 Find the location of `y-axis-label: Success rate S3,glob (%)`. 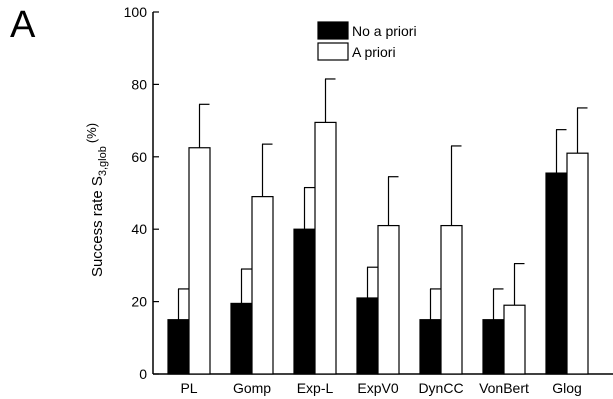

y-axis-label: Success rate S3,glob (%) is located at coordinates (96, 200).